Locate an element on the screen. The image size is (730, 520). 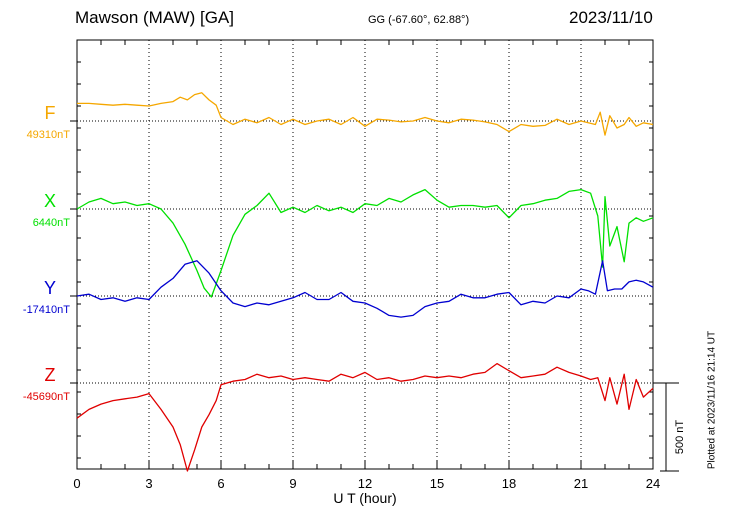
plotted-timestamp: Plotted at 2023/11/16 21:14 UT is located at coordinates (712, 400).